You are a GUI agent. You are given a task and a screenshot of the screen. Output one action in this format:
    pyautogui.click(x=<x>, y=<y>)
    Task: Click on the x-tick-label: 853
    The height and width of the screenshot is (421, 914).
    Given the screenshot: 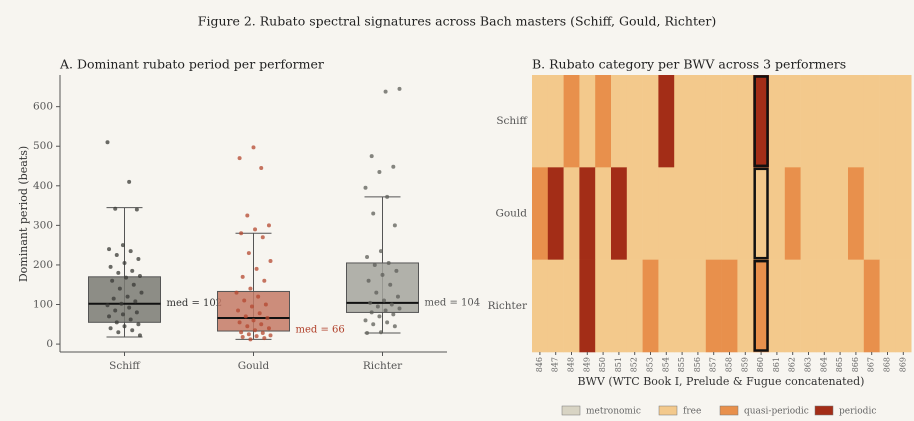 What is the action you would take?
    pyautogui.click(x=650, y=364)
    